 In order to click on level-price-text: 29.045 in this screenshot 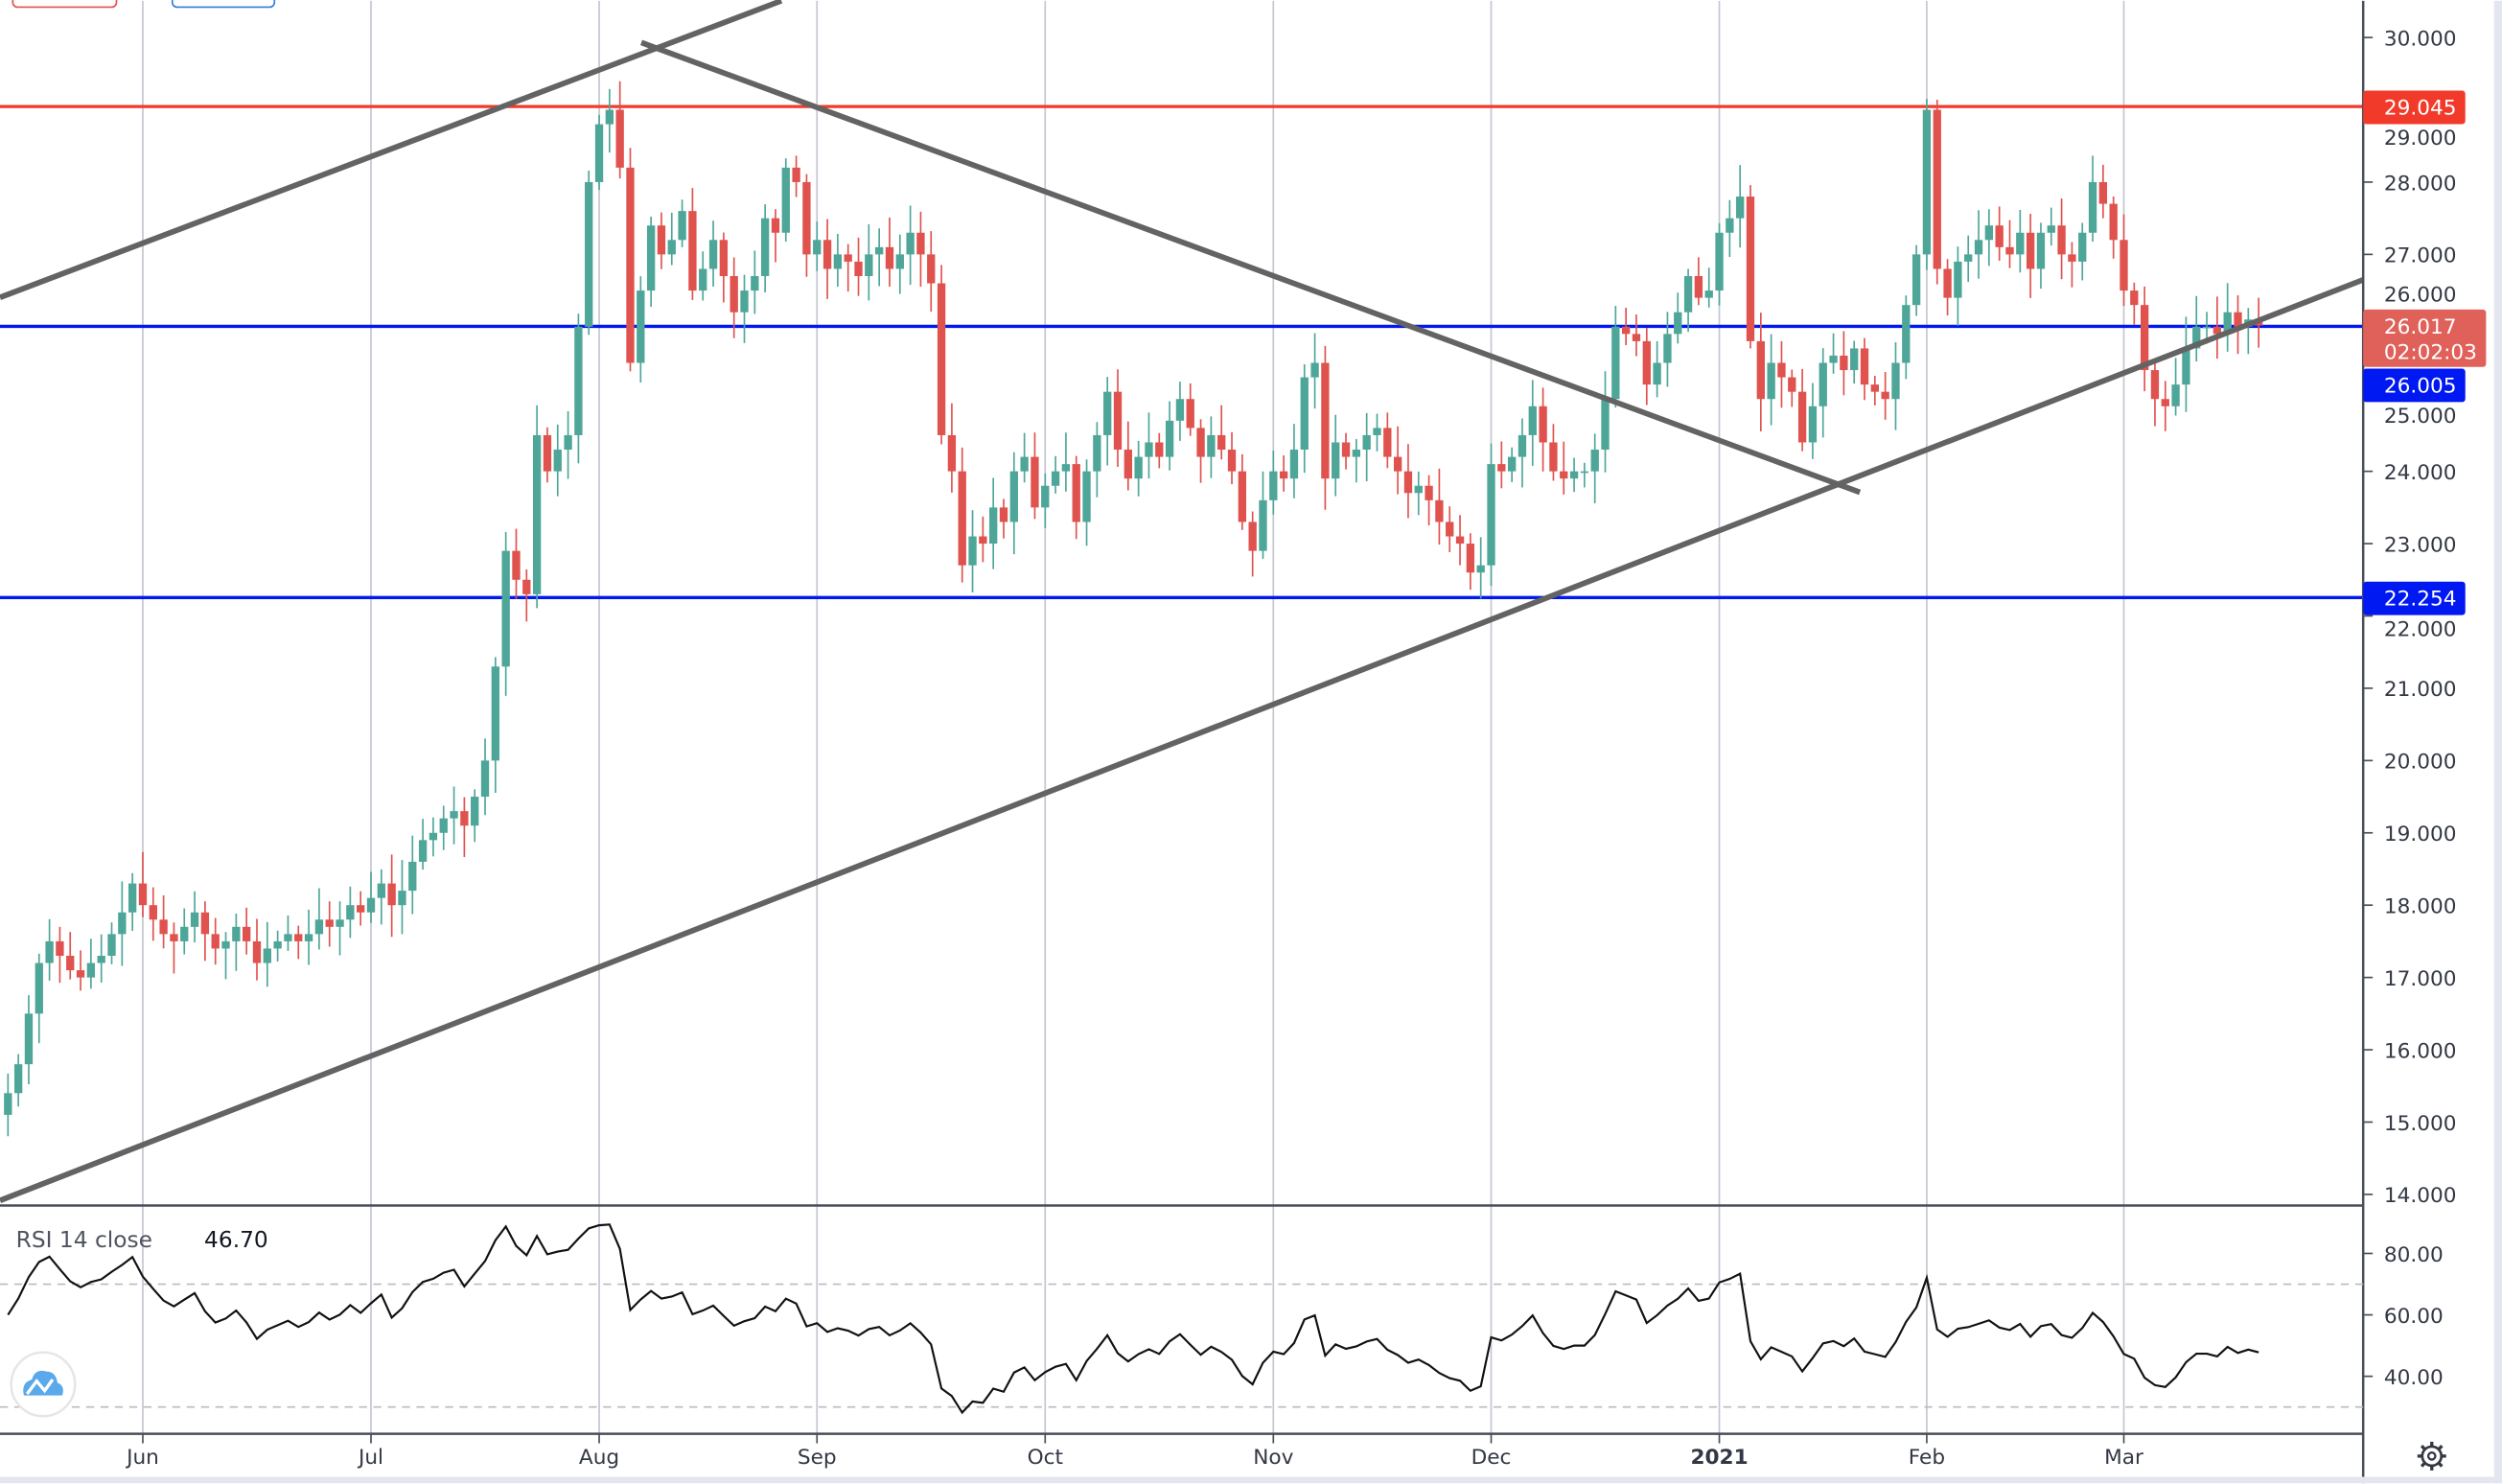, I will do `click(2420, 108)`.